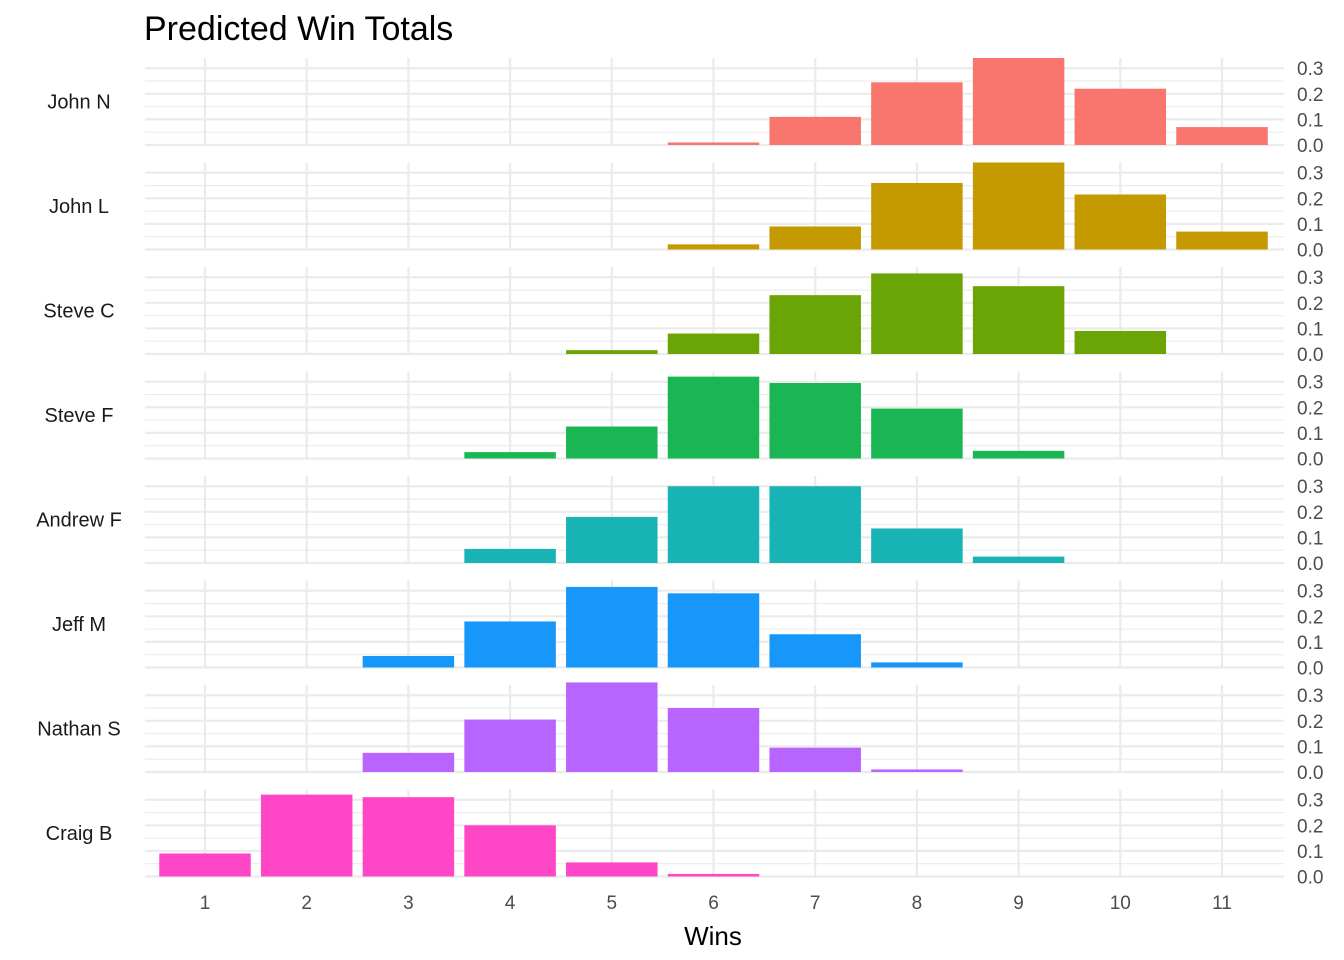  Describe the element at coordinates (408, 837) in the screenshot. I see `bar: Craig B: 3 wins = 0.31` at that location.